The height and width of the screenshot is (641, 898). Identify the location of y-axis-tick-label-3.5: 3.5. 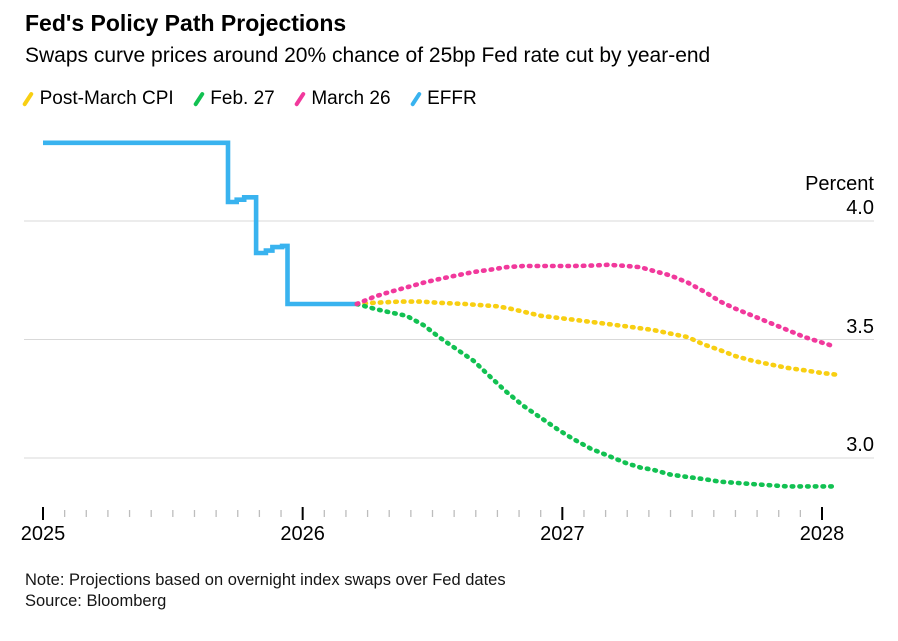
(860, 326).